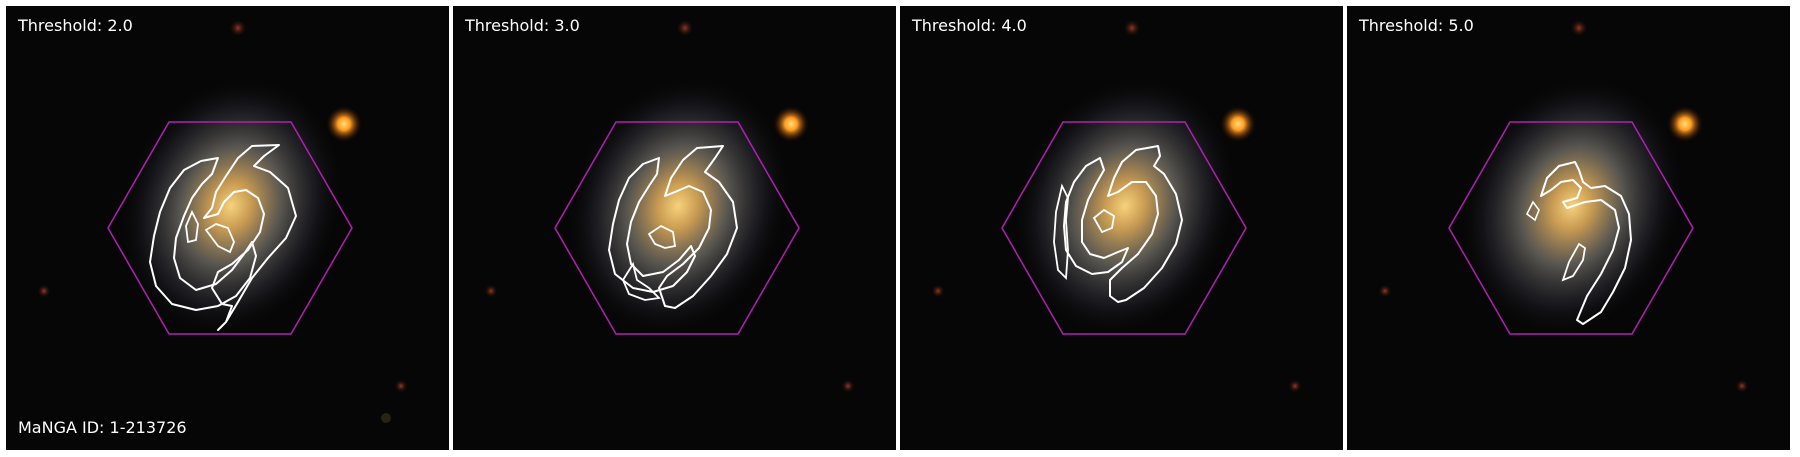  Describe the element at coordinates (522, 25) in the screenshot. I see `threshold-label: Threshold: 3.0` at that location.